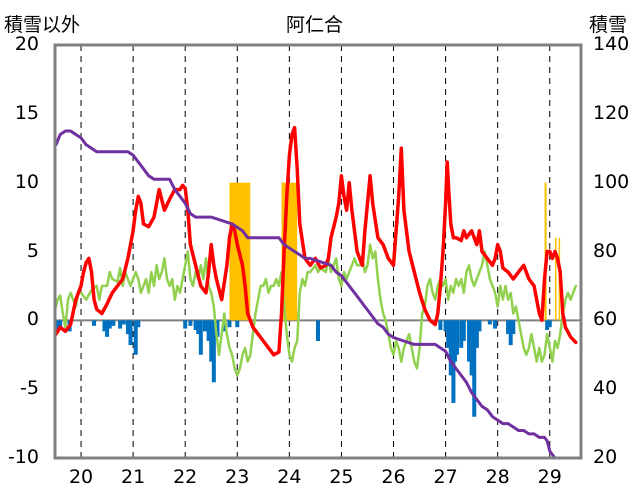  What do you see at coordinates (608, 25) in the screenshot?
I see `right-axis-label: 積雪` at bounding box center [608, 25].